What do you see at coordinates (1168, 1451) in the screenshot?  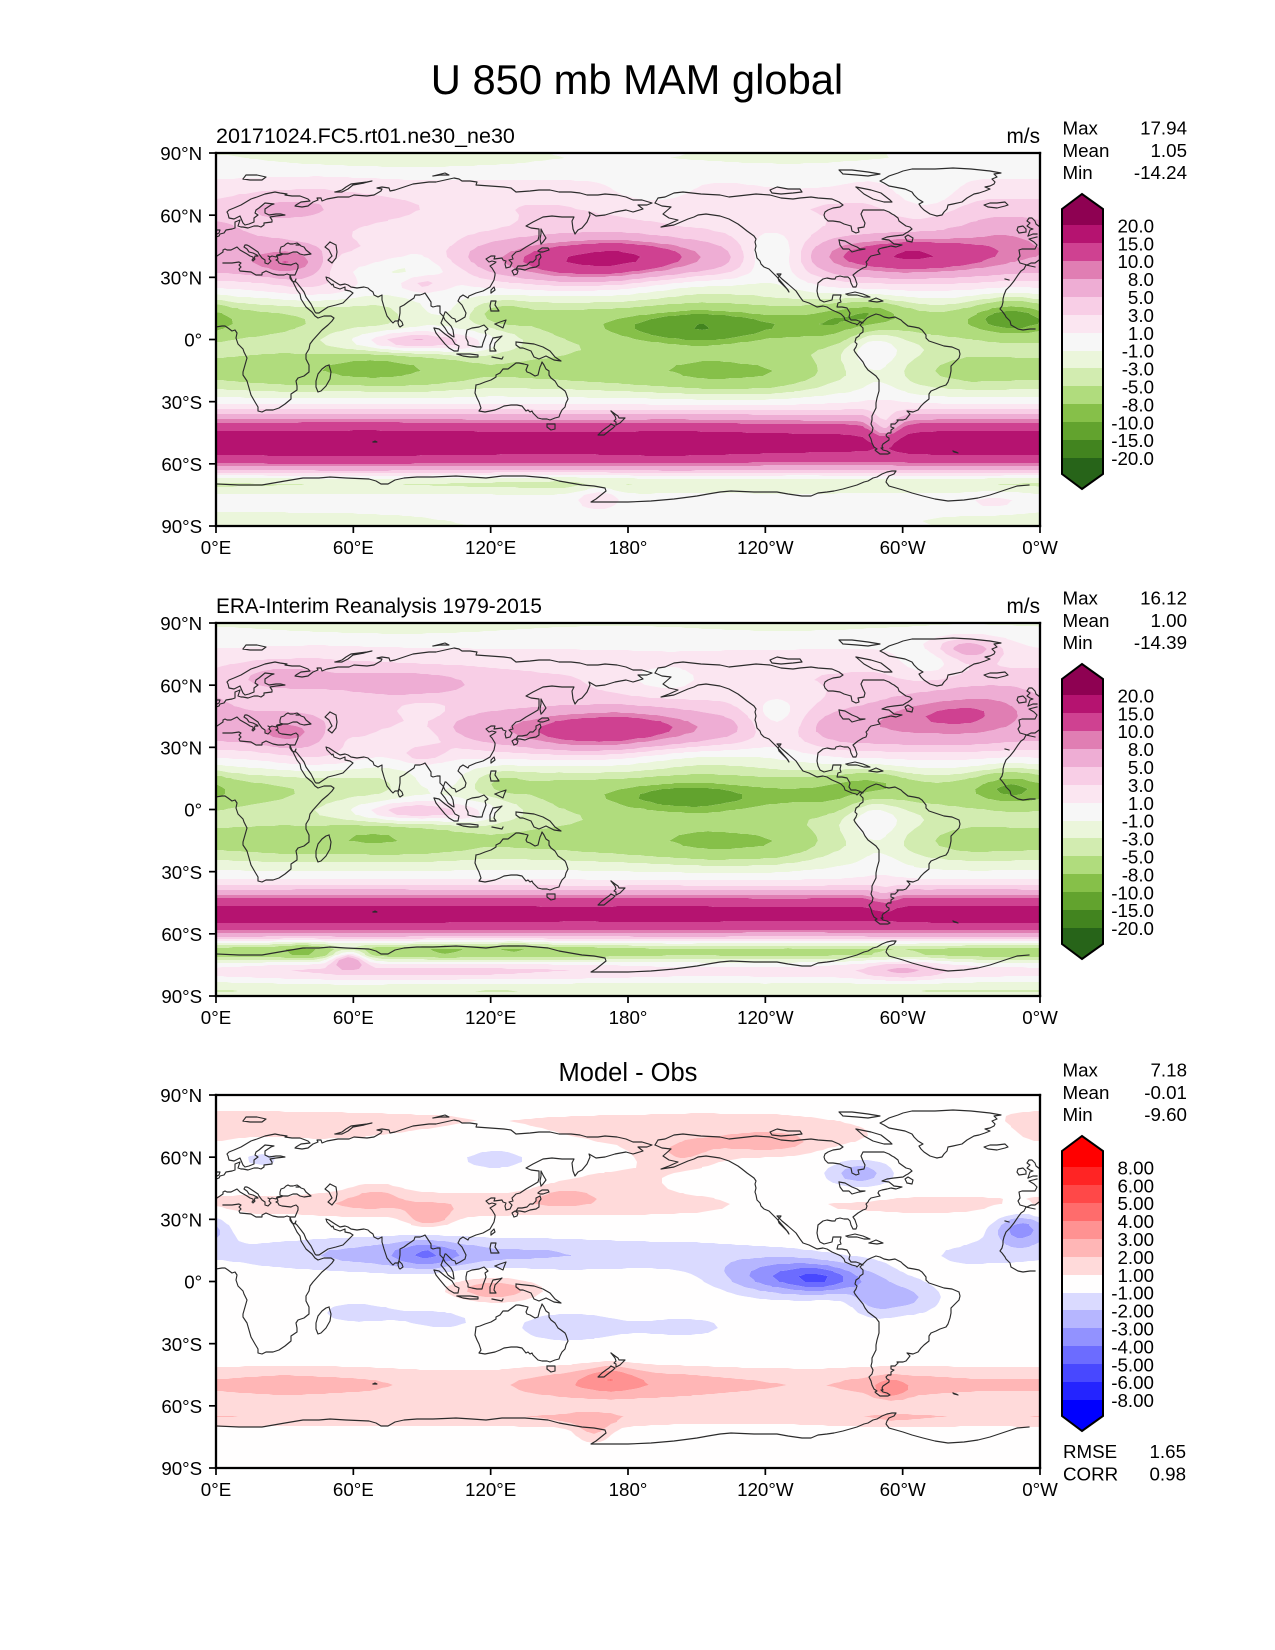 I see `svg-text: 1.65` at bounding box center [1168, 1451].